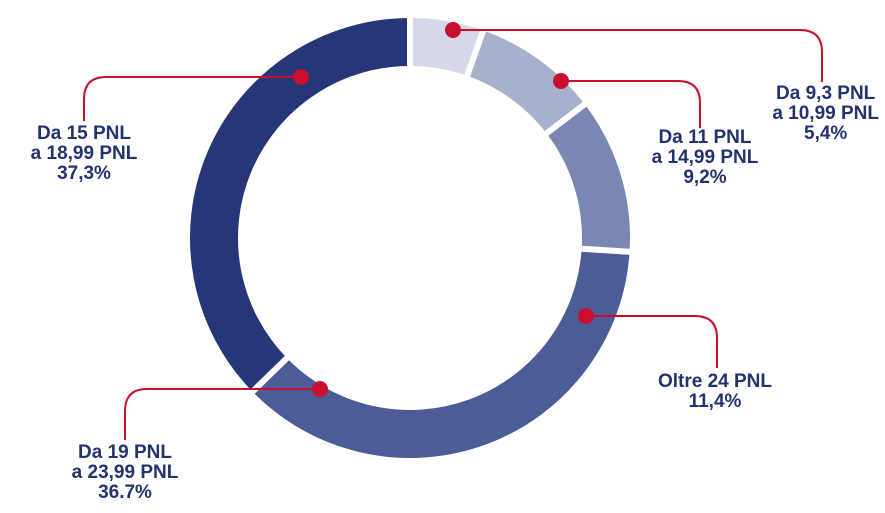  Describe the element at coordinates (84, 133) in the screenshot. I see `label-slice-5-line1: Da 15 PNL` at that location.